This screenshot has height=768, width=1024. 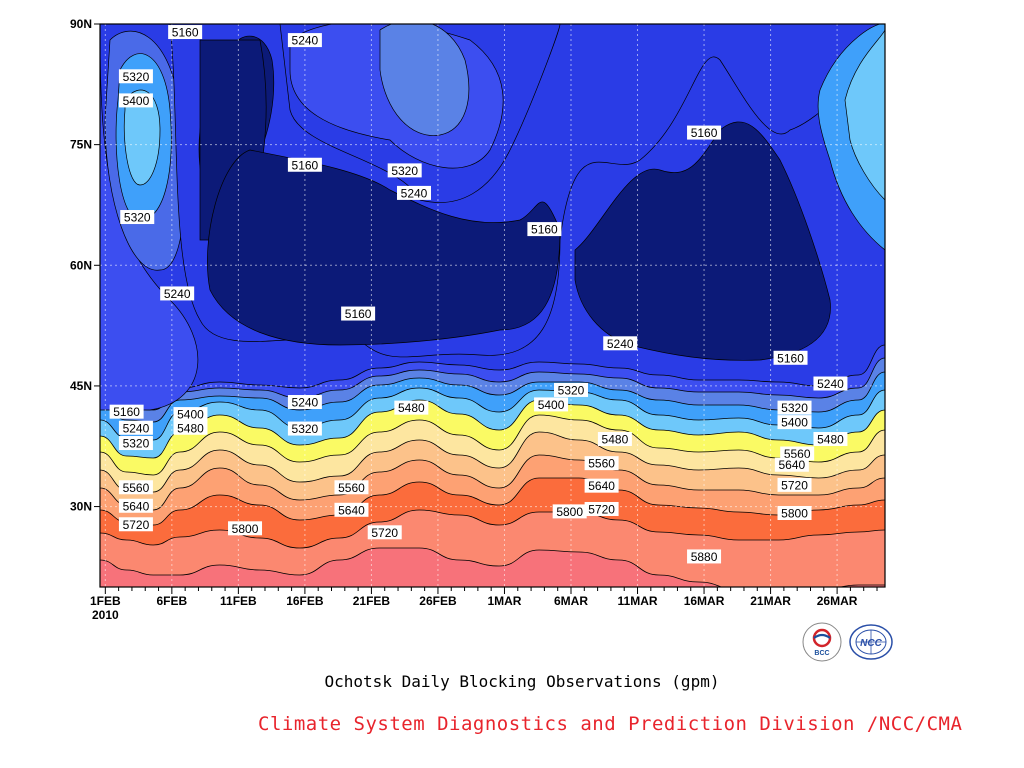 What do you see at coordinates (81, 507) in the screenshot?
I see `y-tick-label: 30N` at bounding box center [81, 507].